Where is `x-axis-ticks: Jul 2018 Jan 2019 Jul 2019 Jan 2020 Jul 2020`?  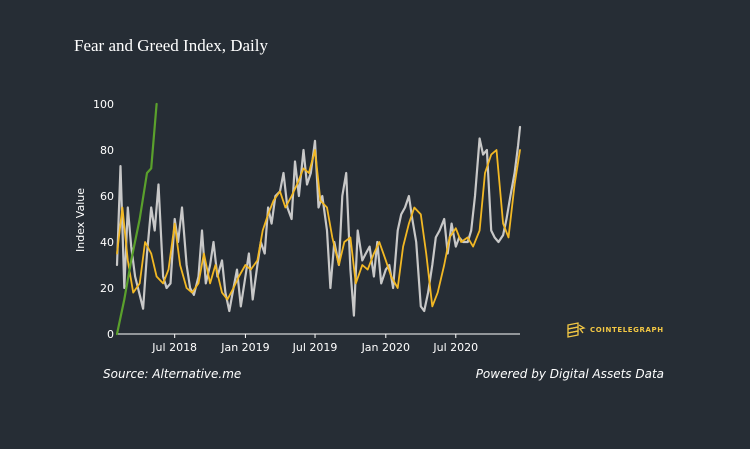
x-axis-ticks: Jul 2018 Jan 2019 Jul 2019 Jan 2020 Jul 2020 is located at coordinates (314, 344).